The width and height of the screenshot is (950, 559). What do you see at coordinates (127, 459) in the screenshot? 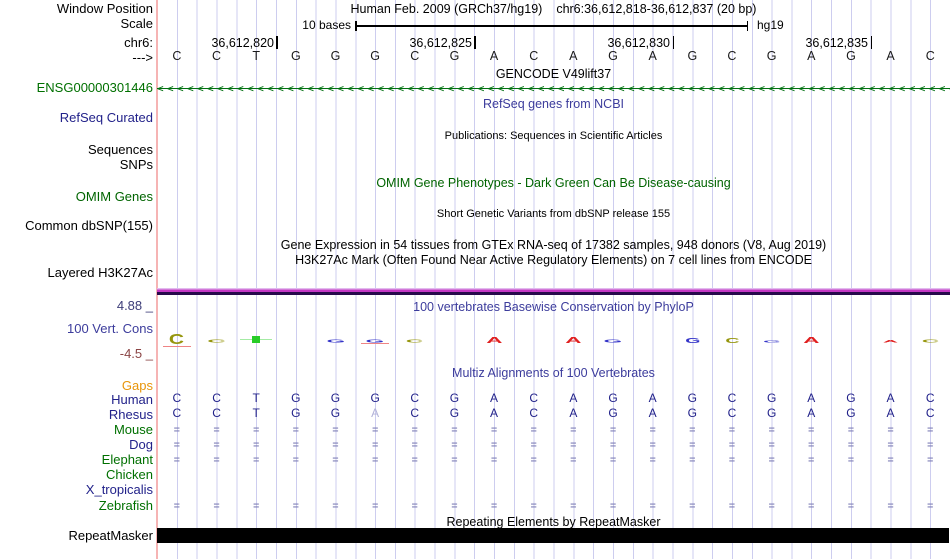
I see `multiz-species-elephant: Elephant` at bounding box center [127, 459].